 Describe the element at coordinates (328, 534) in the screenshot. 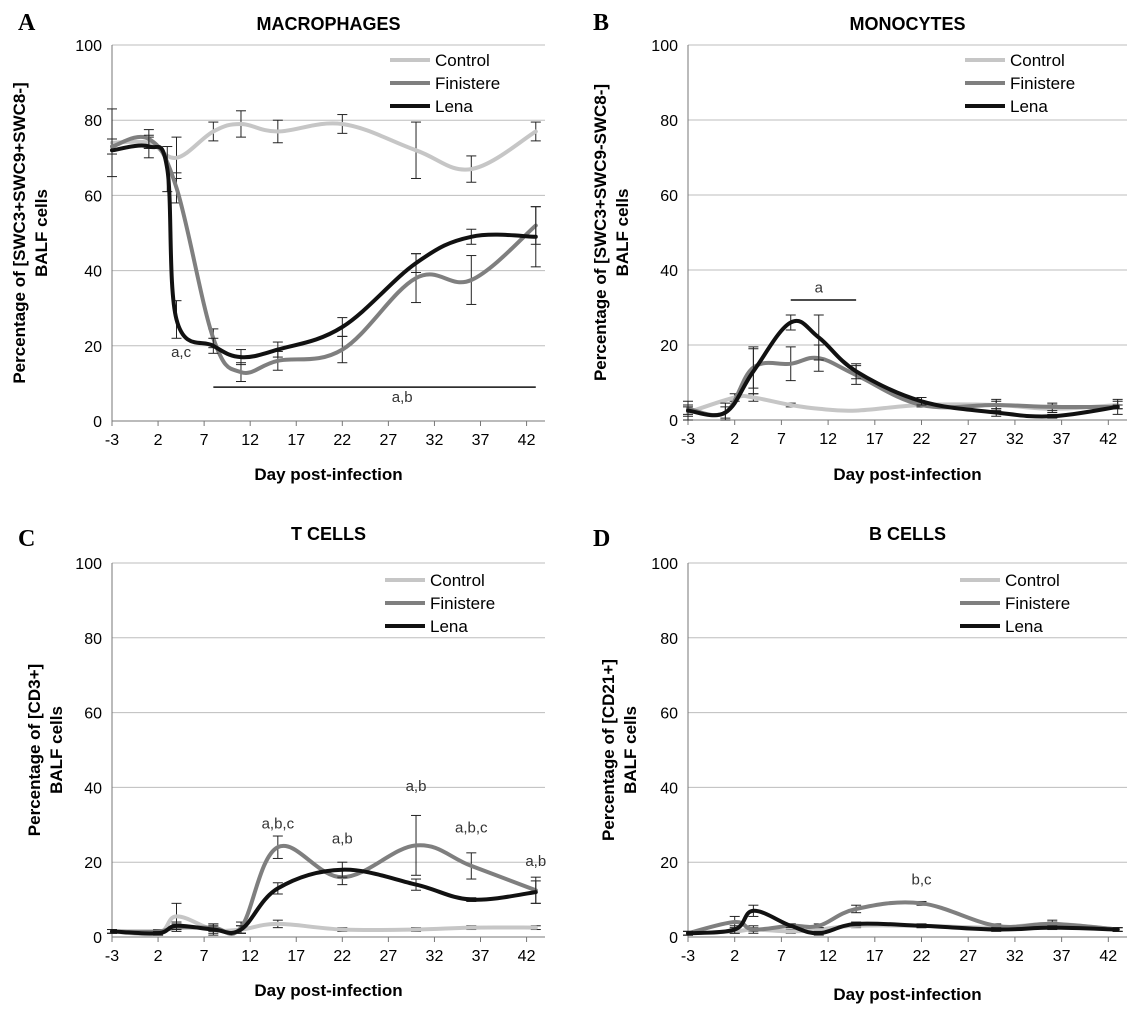

I see `chart-title: T CELLS` at that location.